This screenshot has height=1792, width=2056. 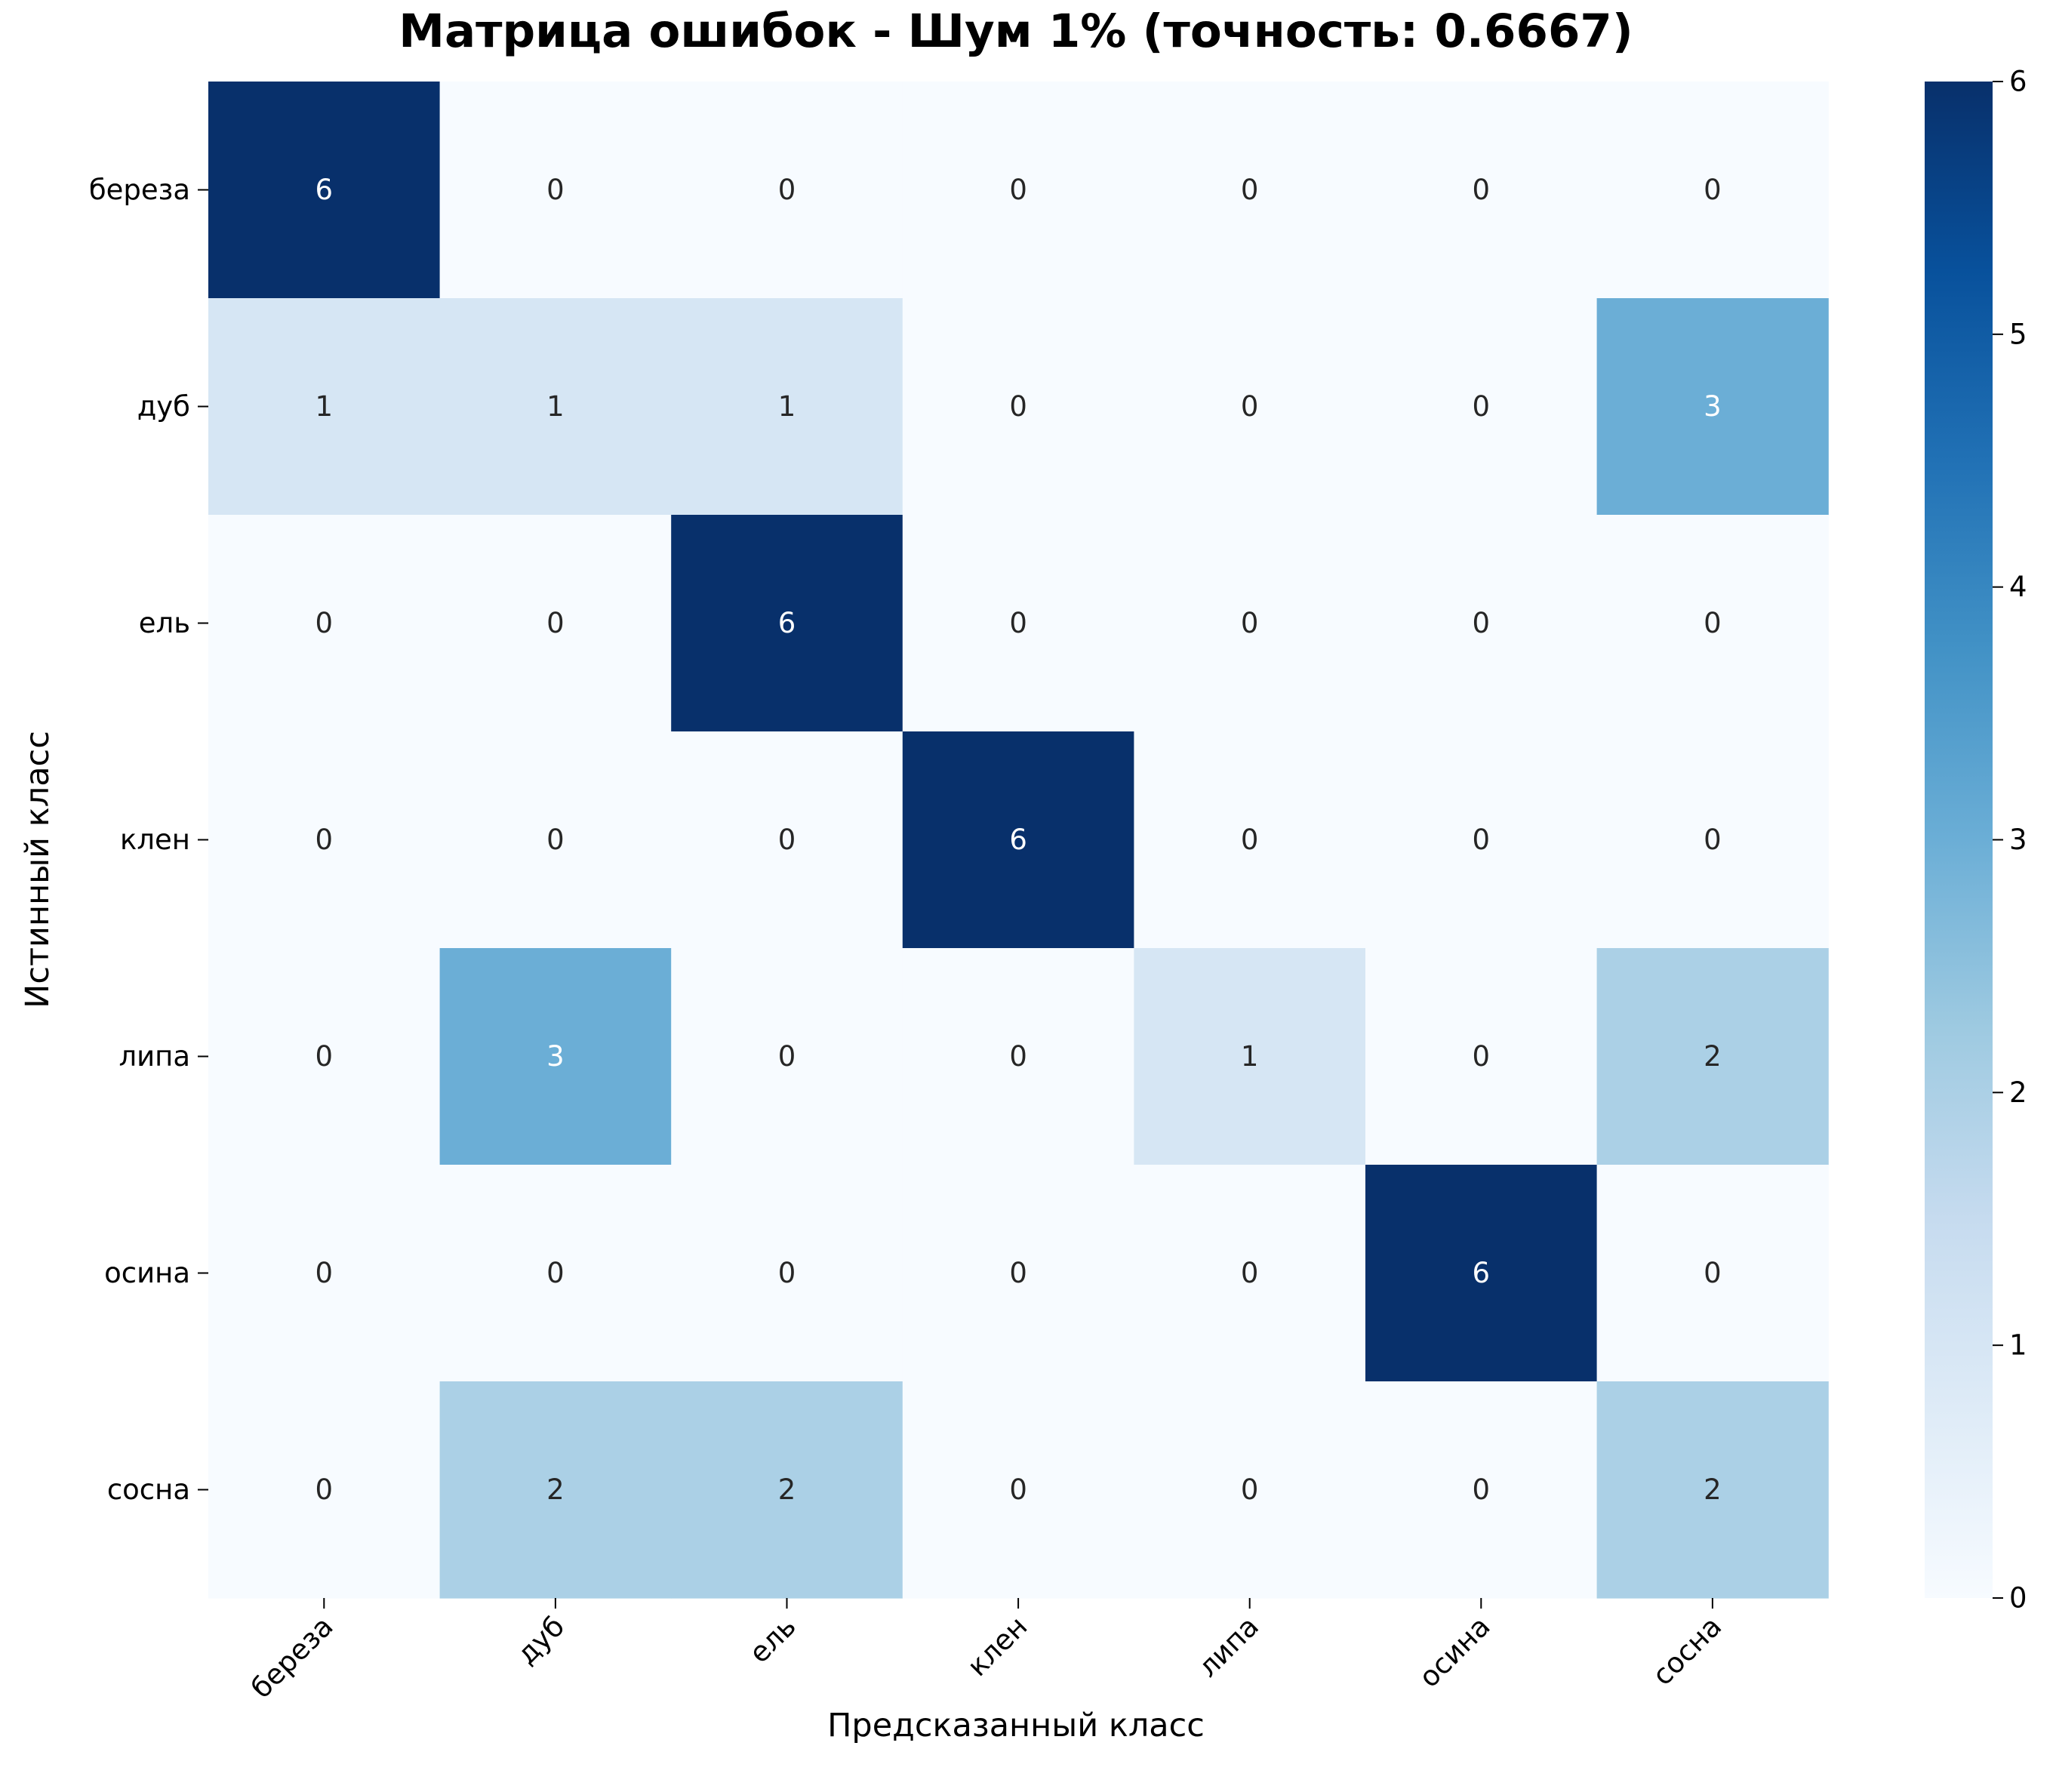 I want to click on colorbar-tick-label: 4, so click(x=2018, y=587).